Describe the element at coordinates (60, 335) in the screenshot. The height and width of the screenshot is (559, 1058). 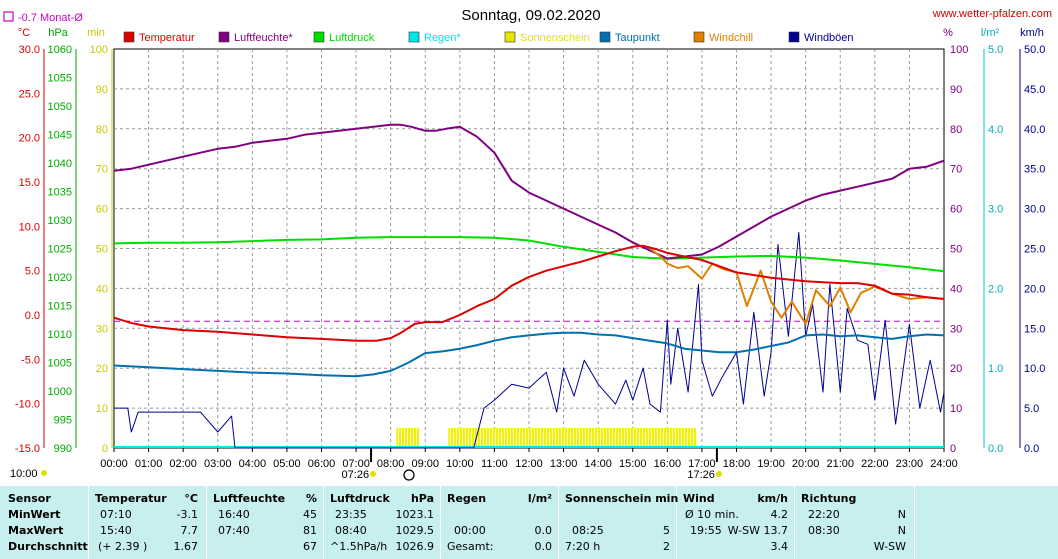
I see `axis-pressure-tick: 1010` at that location.